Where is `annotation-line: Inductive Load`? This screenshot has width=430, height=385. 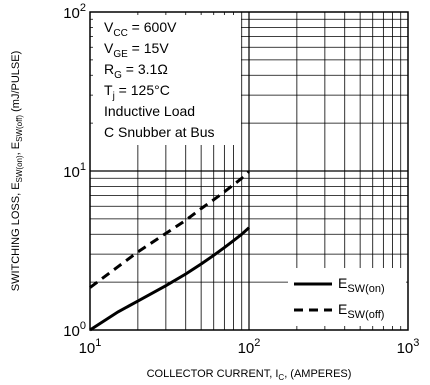
annotation-line: Inductive Load is located at coordinates (149, 111).